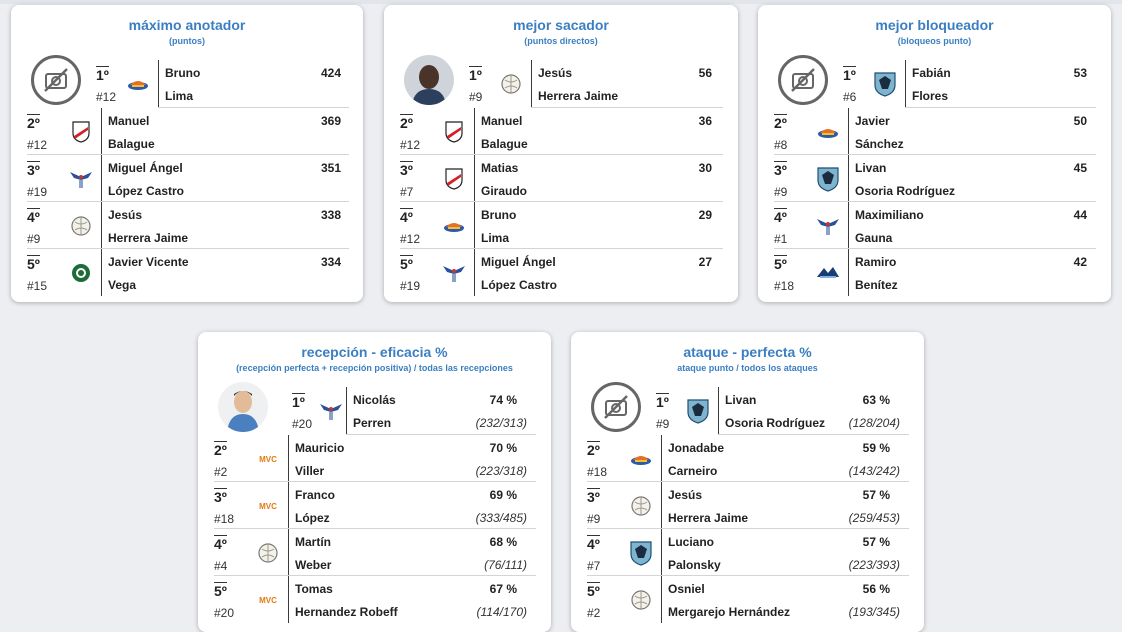 Image resolution: width=1122 pixels, height=632 pixels. Describe the element at coordinates (593, 496) in the screenshot. I see `rank-position: 3º` at that location.